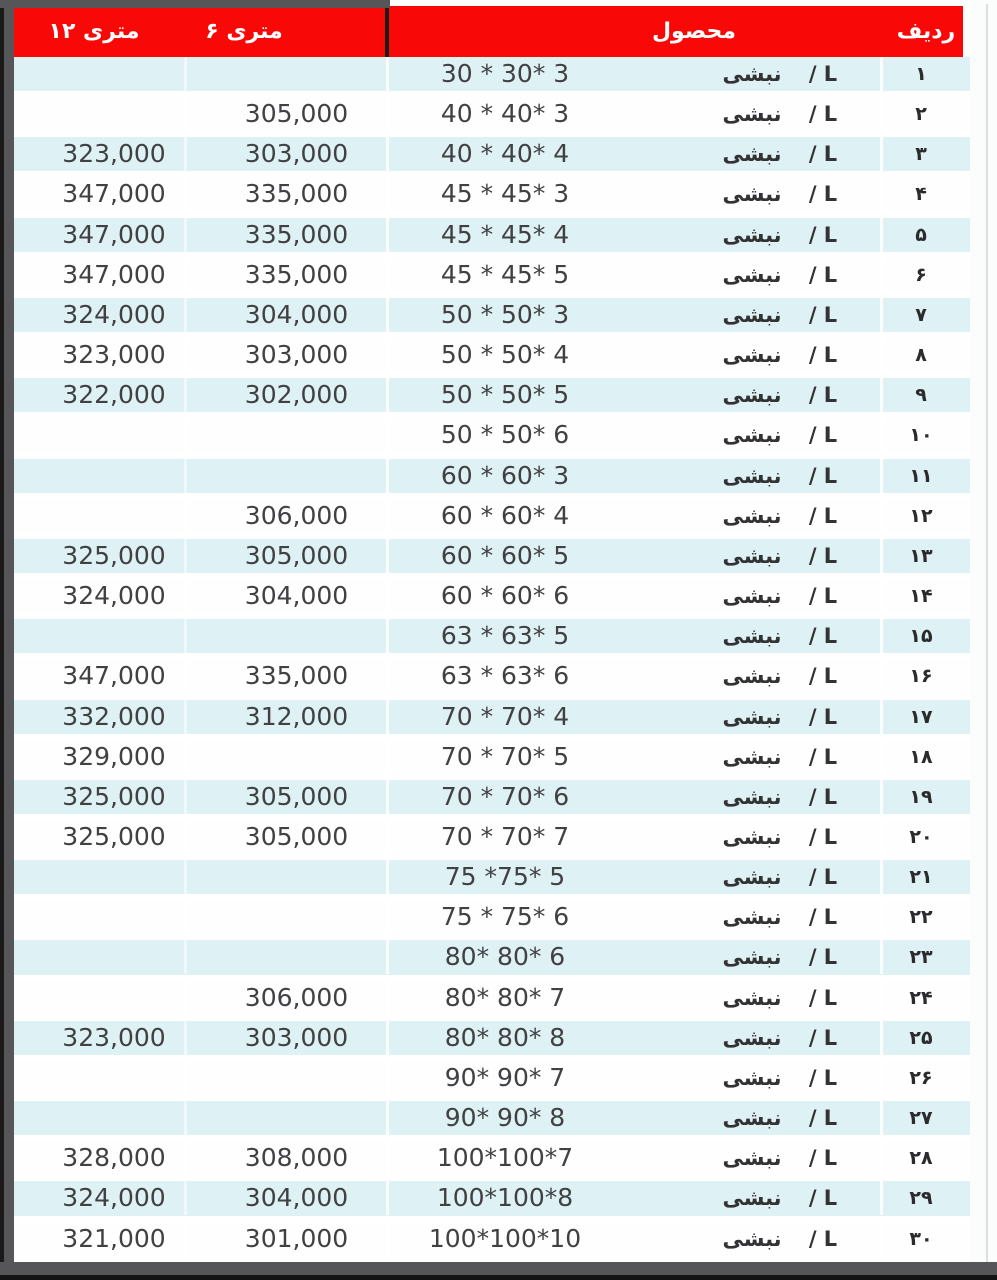  What do you see at coordinates (492, 559) in the screenshot?
I see `table-row: 325,000 305,000 60 * 60* 5 نبشی / L ۱۳` at bounding box center [492, 559].